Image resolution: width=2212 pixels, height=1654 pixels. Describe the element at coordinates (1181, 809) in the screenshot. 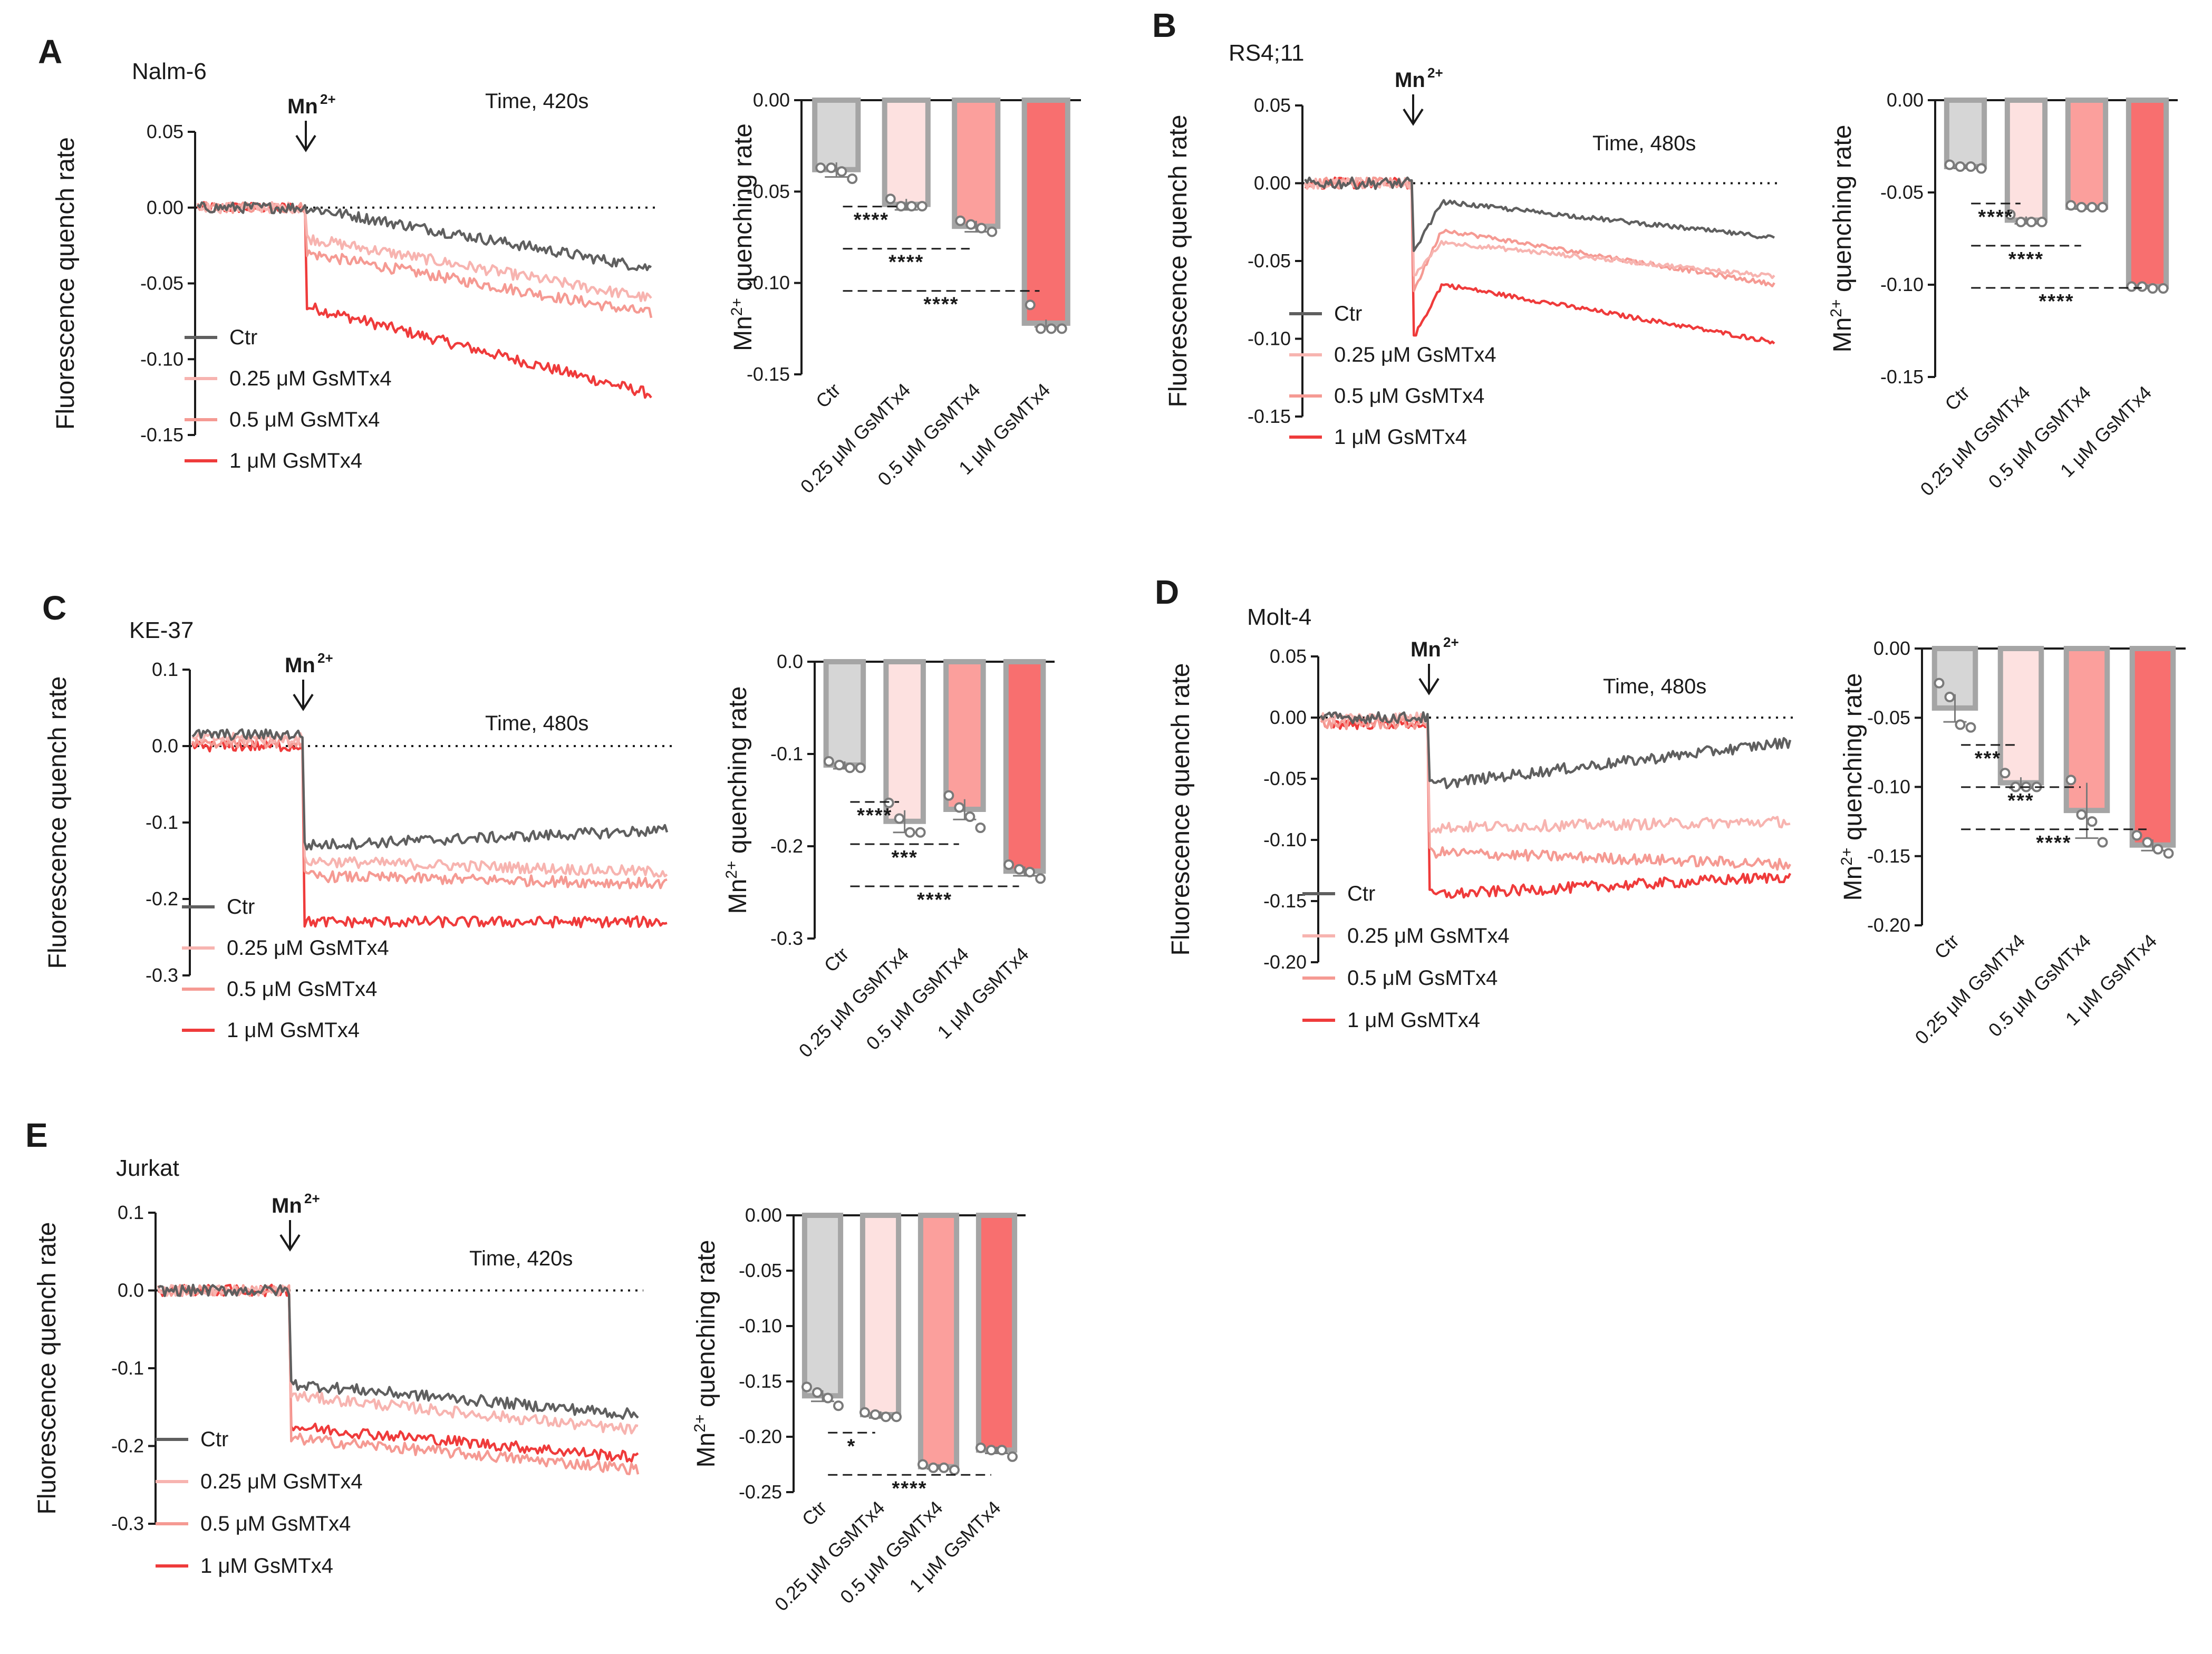

I see `y-axis-title: Fluorescence quench rate` at that location.